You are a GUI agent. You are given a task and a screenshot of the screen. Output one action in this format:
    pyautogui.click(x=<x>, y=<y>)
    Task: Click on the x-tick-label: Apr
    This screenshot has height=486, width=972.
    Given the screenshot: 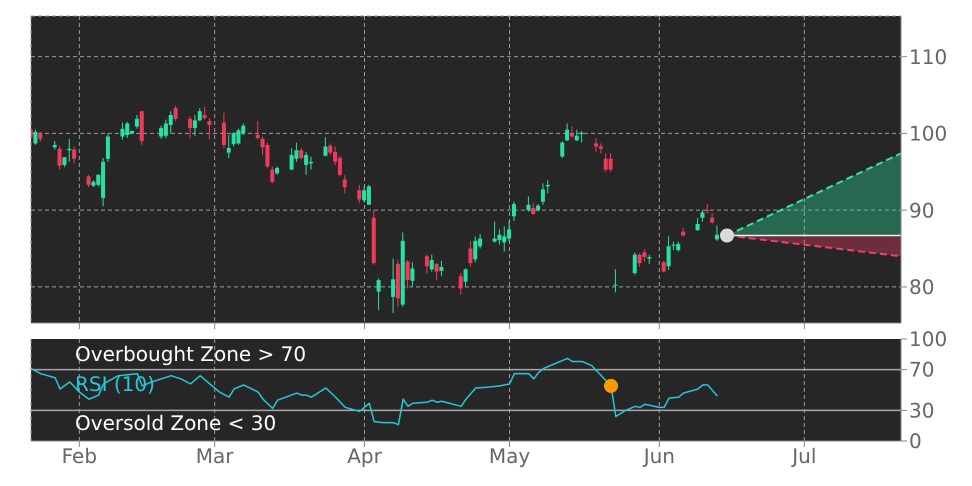 What is the action you would take?
    pyautogui.click(x=365, y=456)
    